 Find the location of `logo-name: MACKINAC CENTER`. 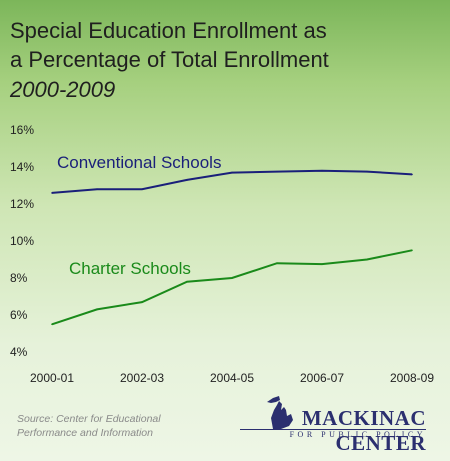

logo-name: MACKINAC CENTER is located at coordinates (363, 430).